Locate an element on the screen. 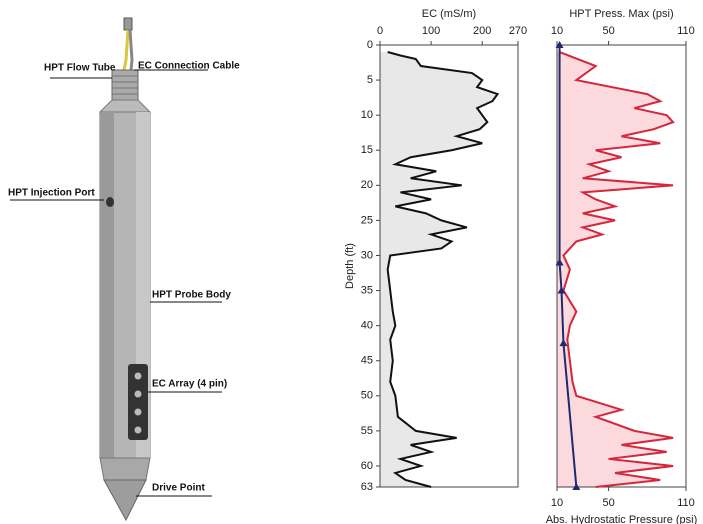 The width and height of the screenshot is (703, 524). probe-label: HPT Probe Body is located at coordinates (191, 295).